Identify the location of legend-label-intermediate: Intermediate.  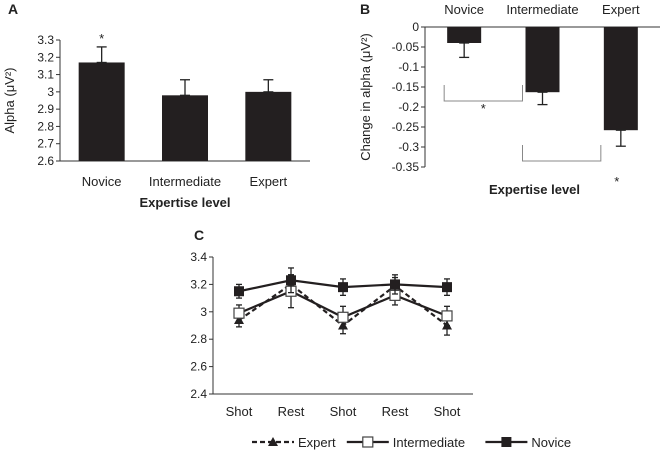
(429, 442).